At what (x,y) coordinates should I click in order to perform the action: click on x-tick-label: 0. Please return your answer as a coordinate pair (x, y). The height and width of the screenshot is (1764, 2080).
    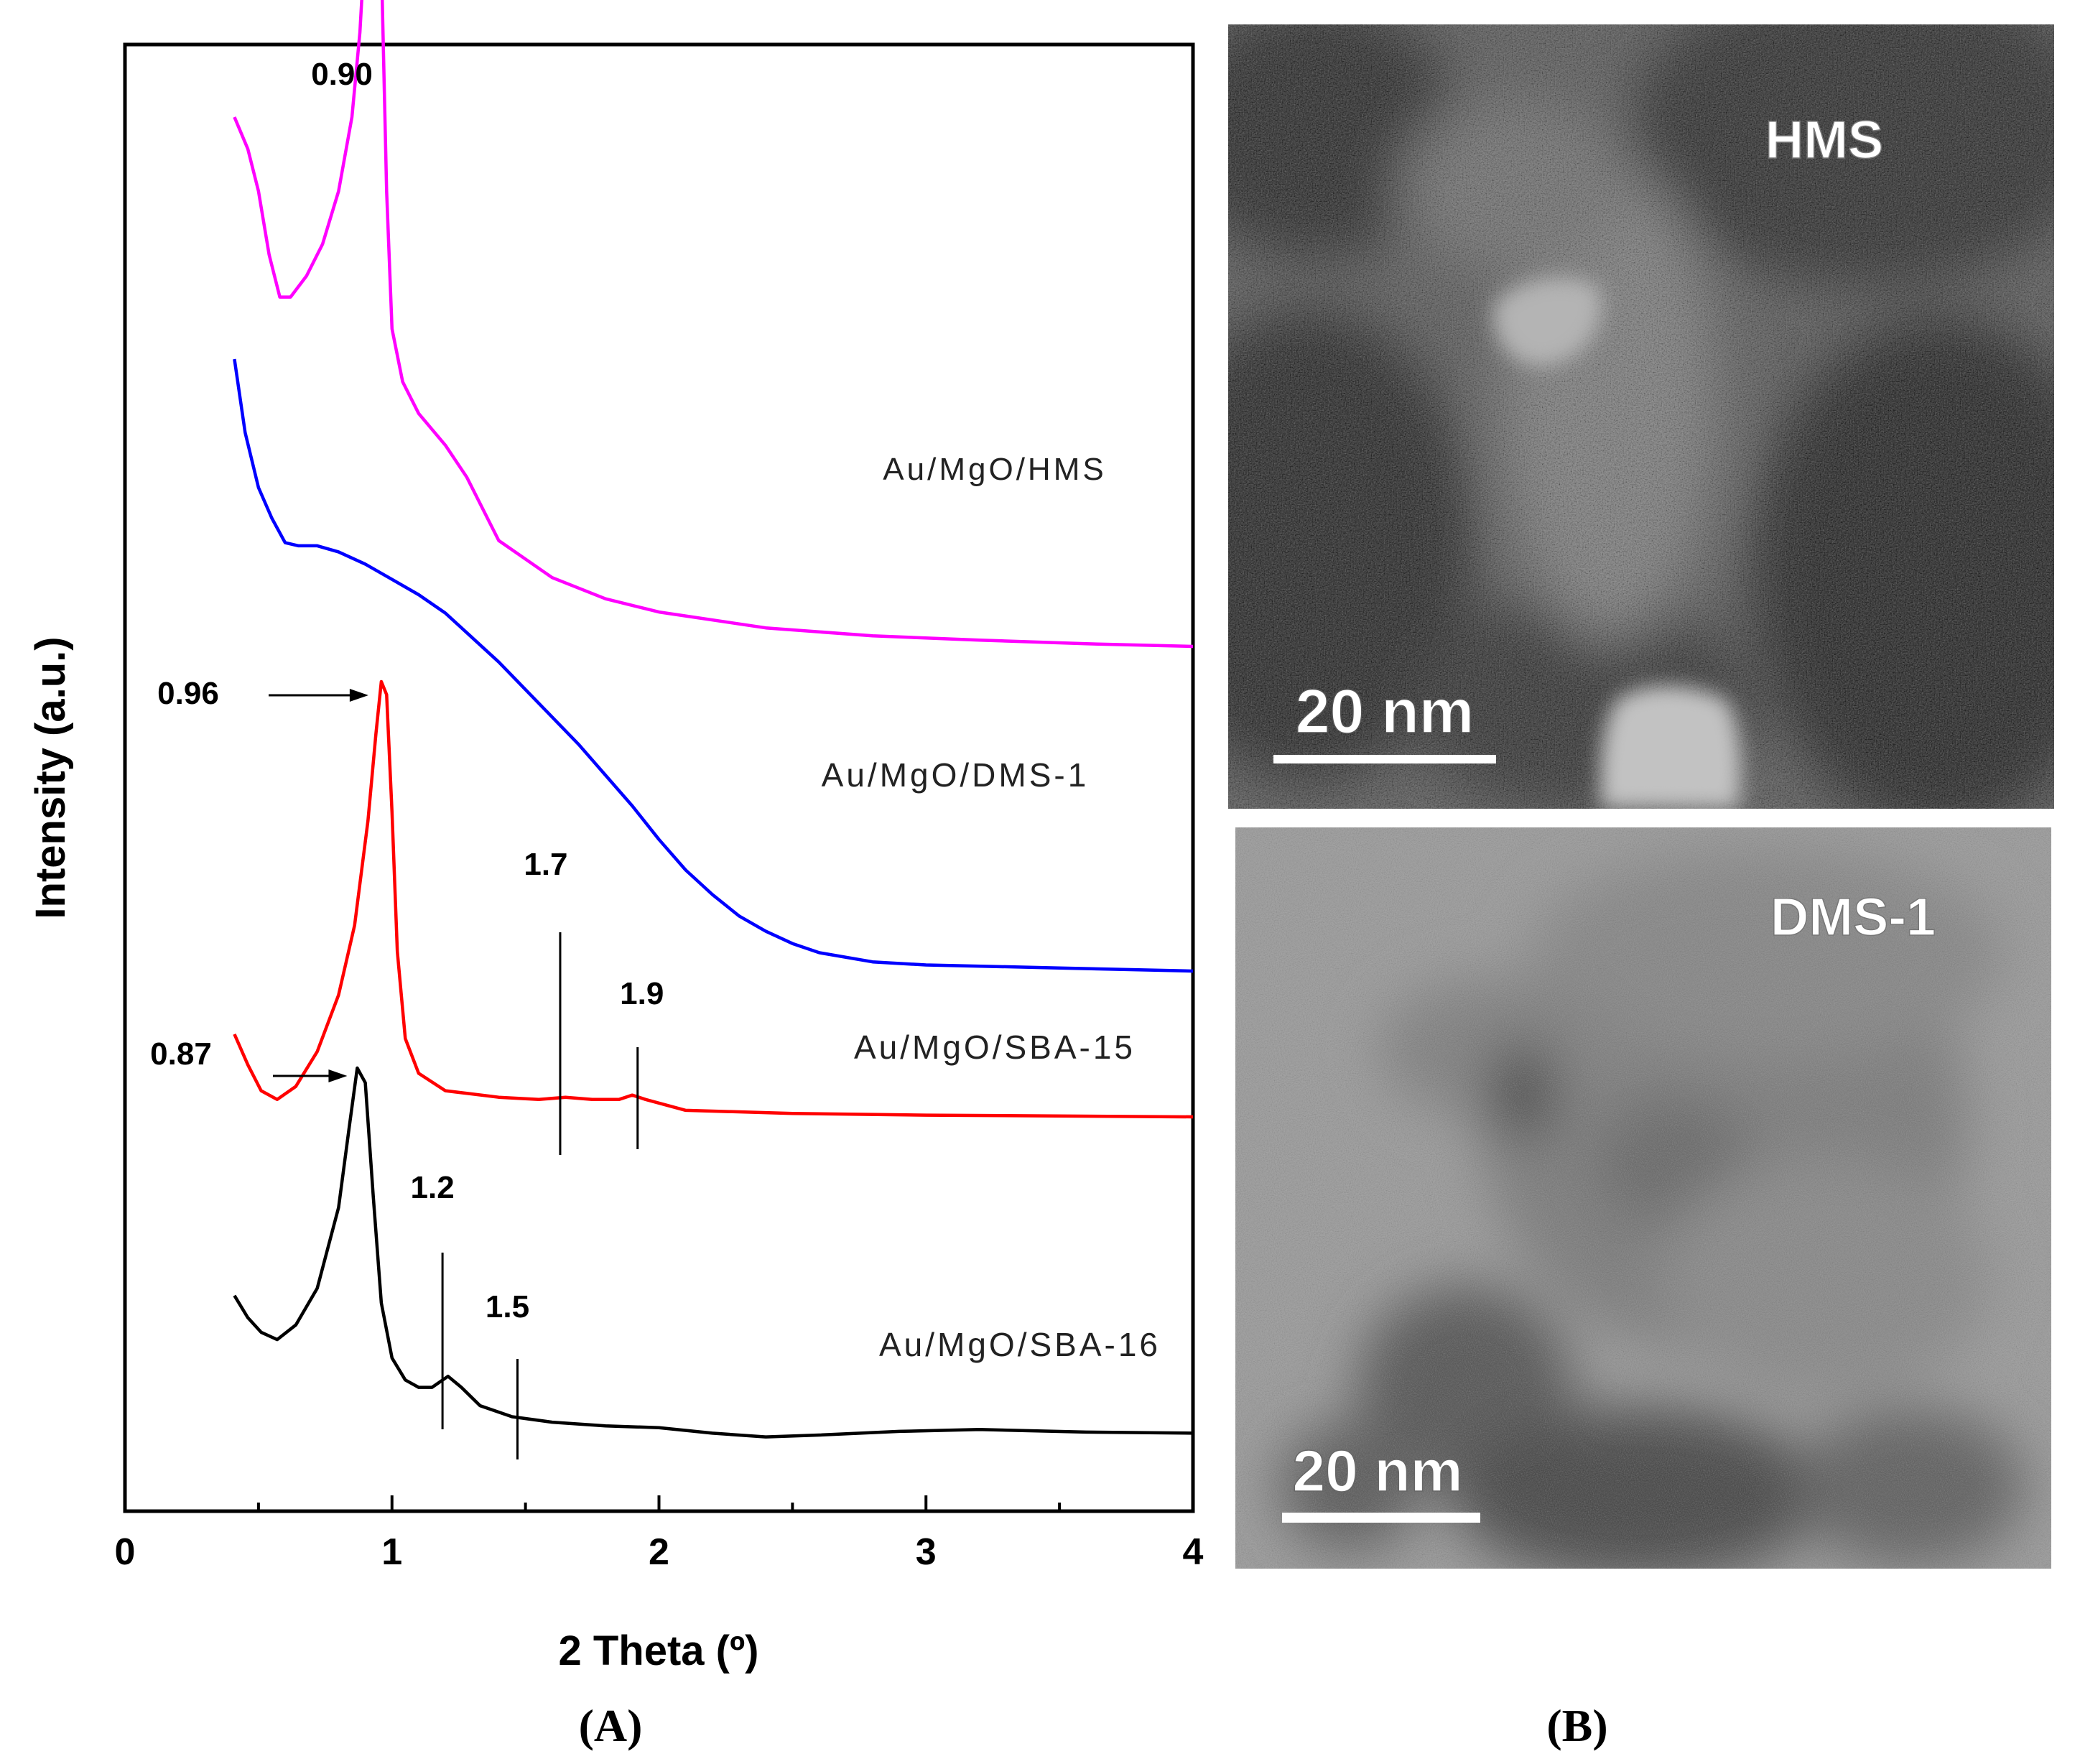
    Looking at the image, I should click on (125, 1552).